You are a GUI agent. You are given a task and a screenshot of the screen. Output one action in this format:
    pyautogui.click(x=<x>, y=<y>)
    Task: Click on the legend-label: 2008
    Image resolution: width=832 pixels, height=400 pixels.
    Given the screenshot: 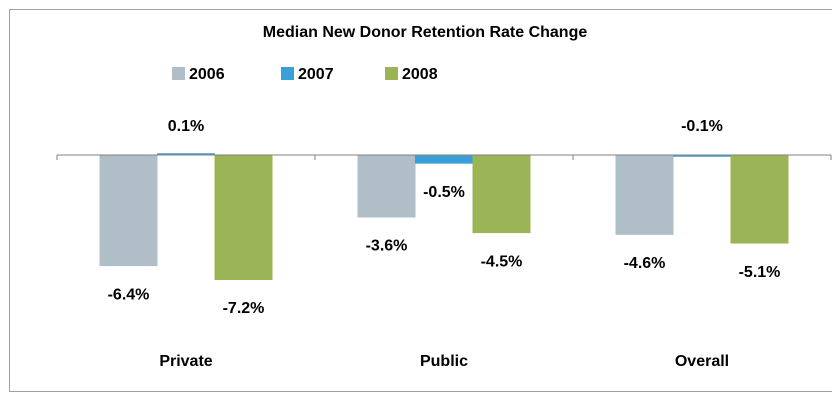 What is the action you would take?
    pyautogui.click(x=420, y=74)
    